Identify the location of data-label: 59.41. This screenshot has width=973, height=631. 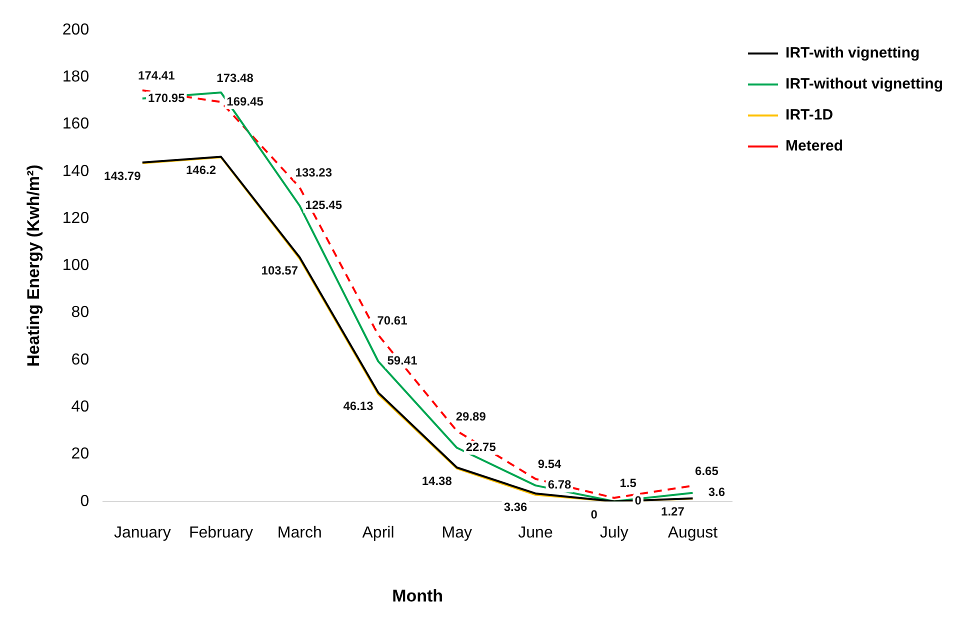
(402, 361).